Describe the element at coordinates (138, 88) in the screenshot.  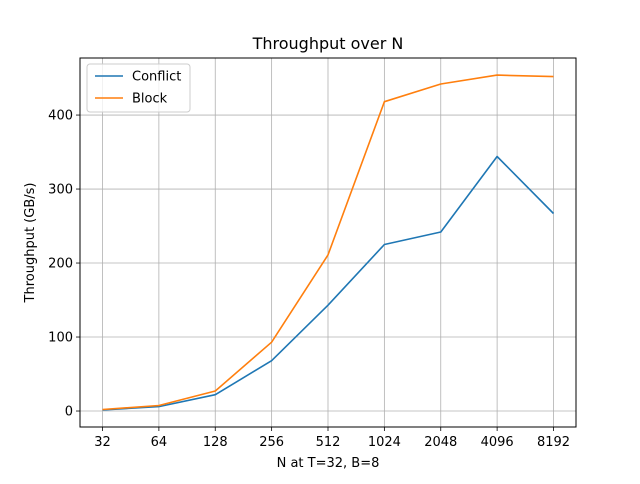
I see `legend: Conflict Block` at that location.